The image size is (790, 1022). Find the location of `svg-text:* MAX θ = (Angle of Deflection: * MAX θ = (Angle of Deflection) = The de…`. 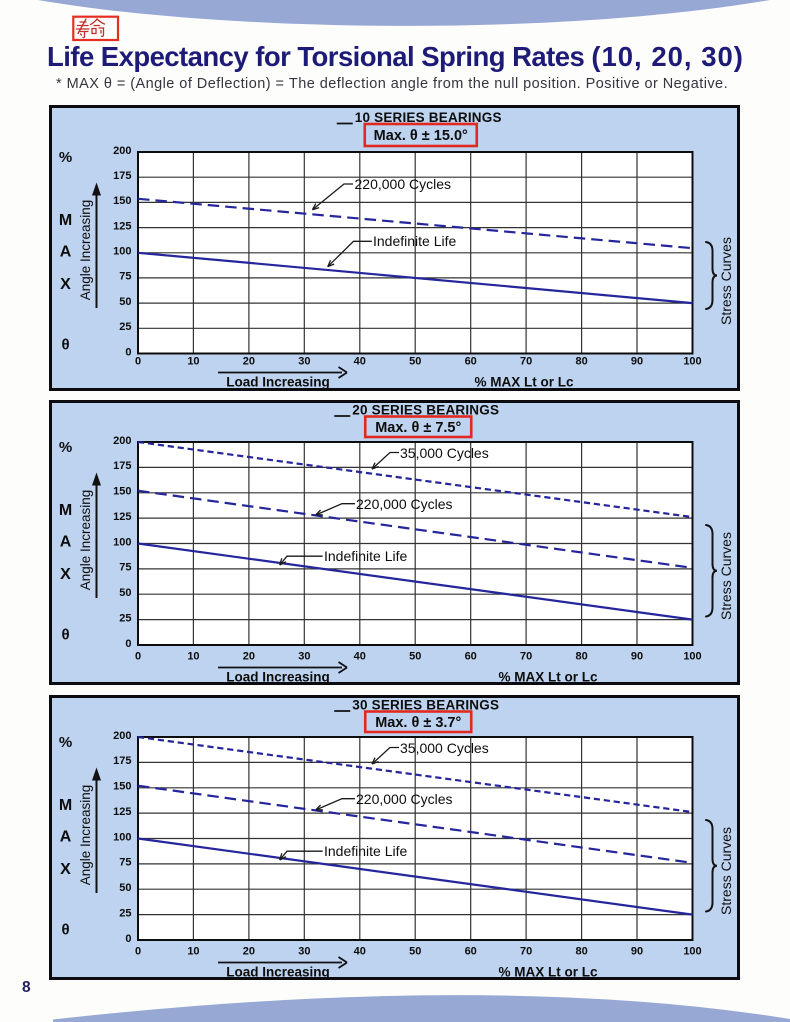

svg-text:* MAX θ = (Angle of Deflection: * MAX θ = (Angle of Deflection) = The de… is located at coordinates (392, 84).